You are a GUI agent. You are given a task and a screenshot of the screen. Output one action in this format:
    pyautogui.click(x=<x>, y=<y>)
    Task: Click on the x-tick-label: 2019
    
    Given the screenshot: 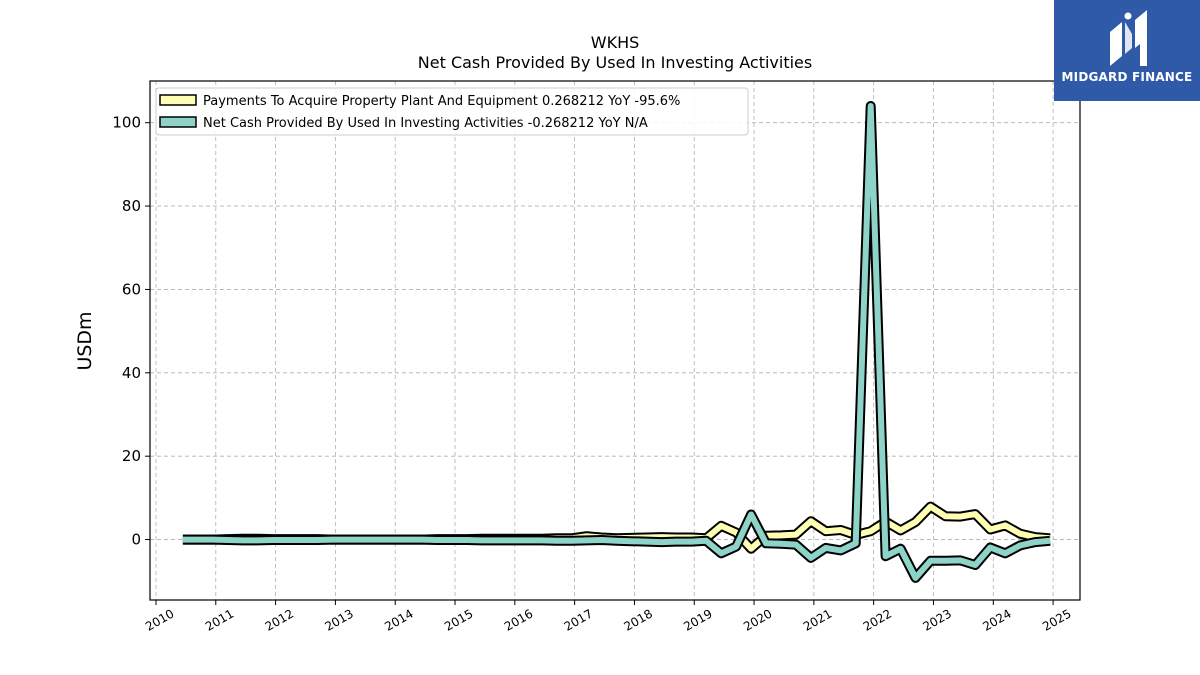 What is the action you would take?
    pyautogui.click(x=697, y=619)
    